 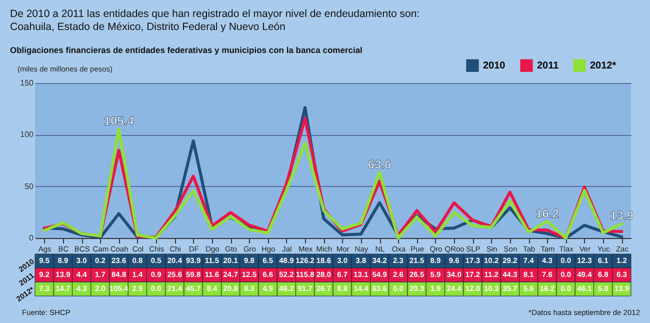 I want to click on chart-subtitle: Obligaciones financieras de entidades federativas y municipios con la banca comercial, so click(x=186, y=50).